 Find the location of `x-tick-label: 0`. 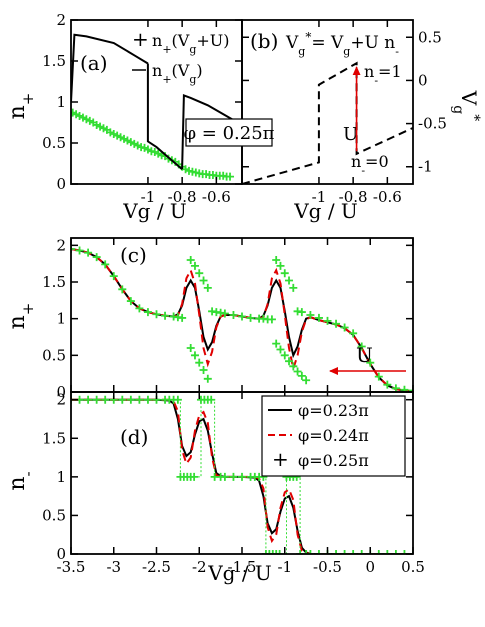

x-tick-label: 0 is located at coordinates (370, 567).